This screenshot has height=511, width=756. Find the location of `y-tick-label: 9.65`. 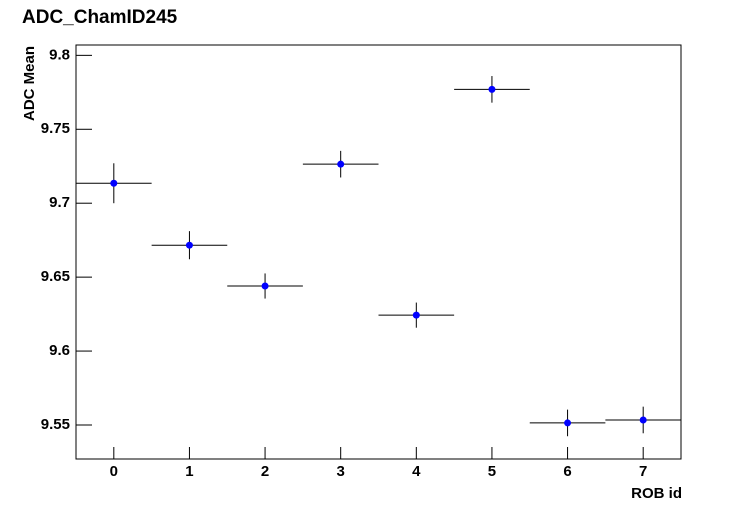

y-tick-label: 9.65 is located at coordinates (55, 276).